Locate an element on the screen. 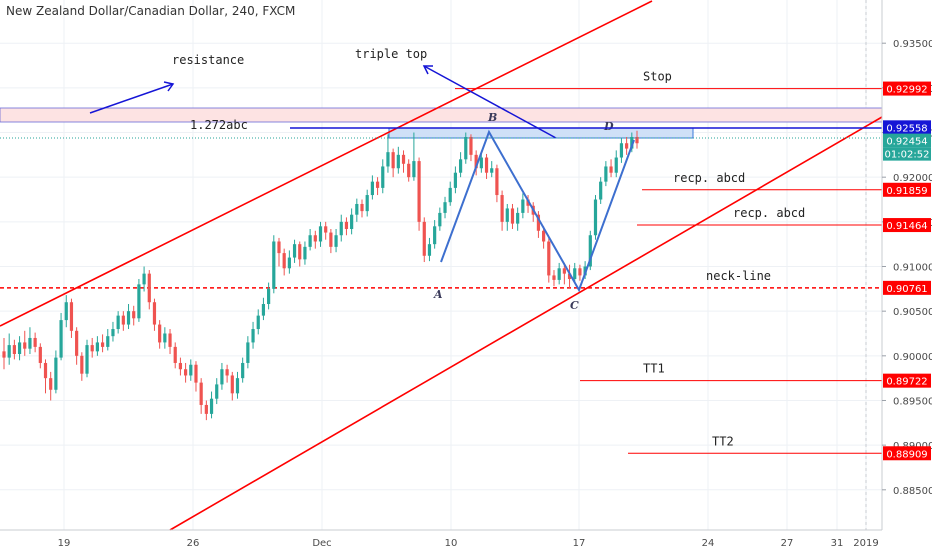 Image resolution: width=932 pixels, height=550 pixels. price-tag-6: 0.88909 is located at coordinates (907, 453).